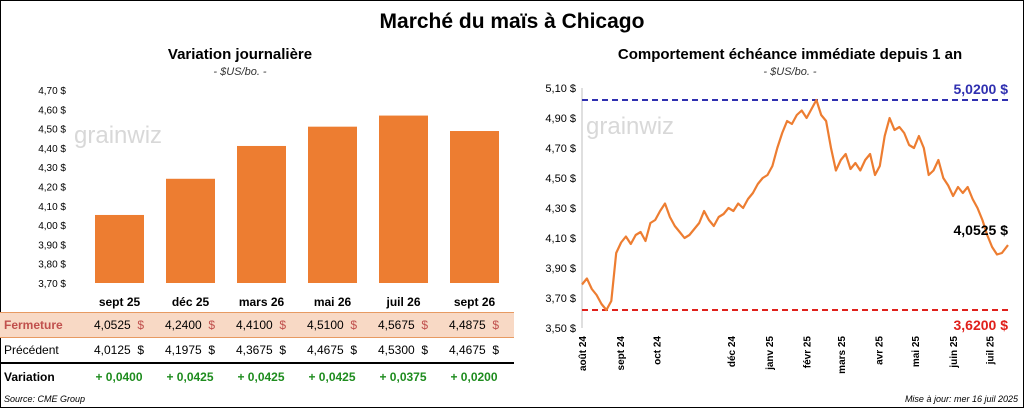 This screenshot has width=1024, height=408. What do you see at coordinates (981, 325) in the screenshot?
I see `low-value-label: 3,6200 $` at bounding box center [981, 325].